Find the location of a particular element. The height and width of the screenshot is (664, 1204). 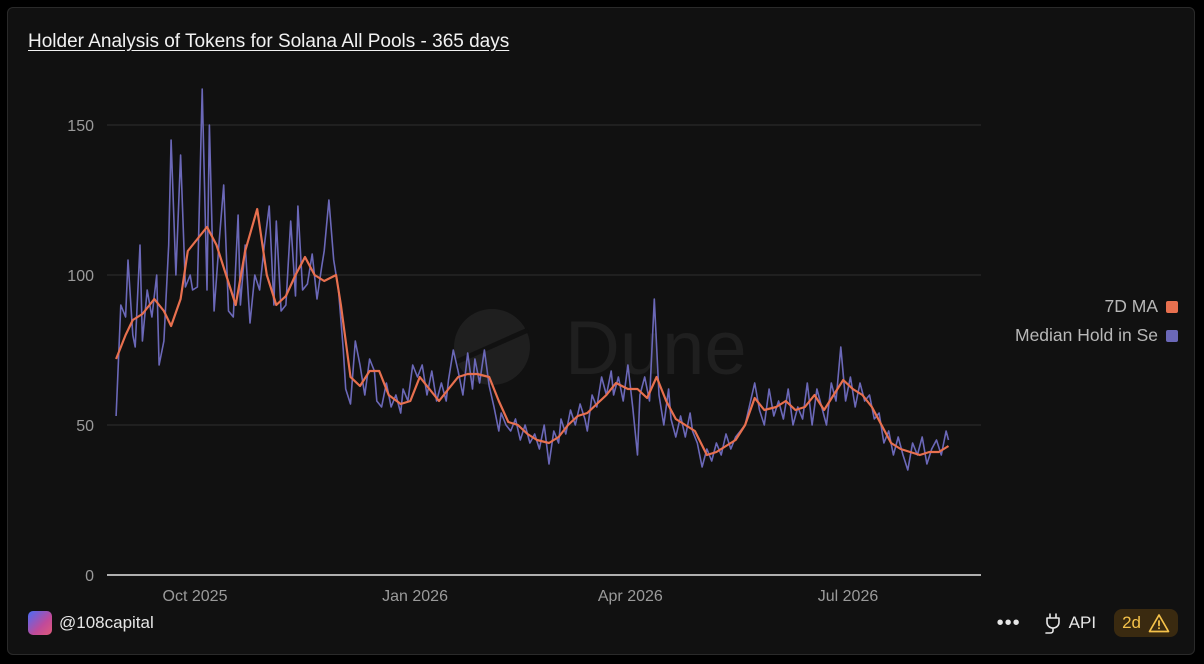

refresh-status-badge: 2d is located at coordinates (1146, 623).